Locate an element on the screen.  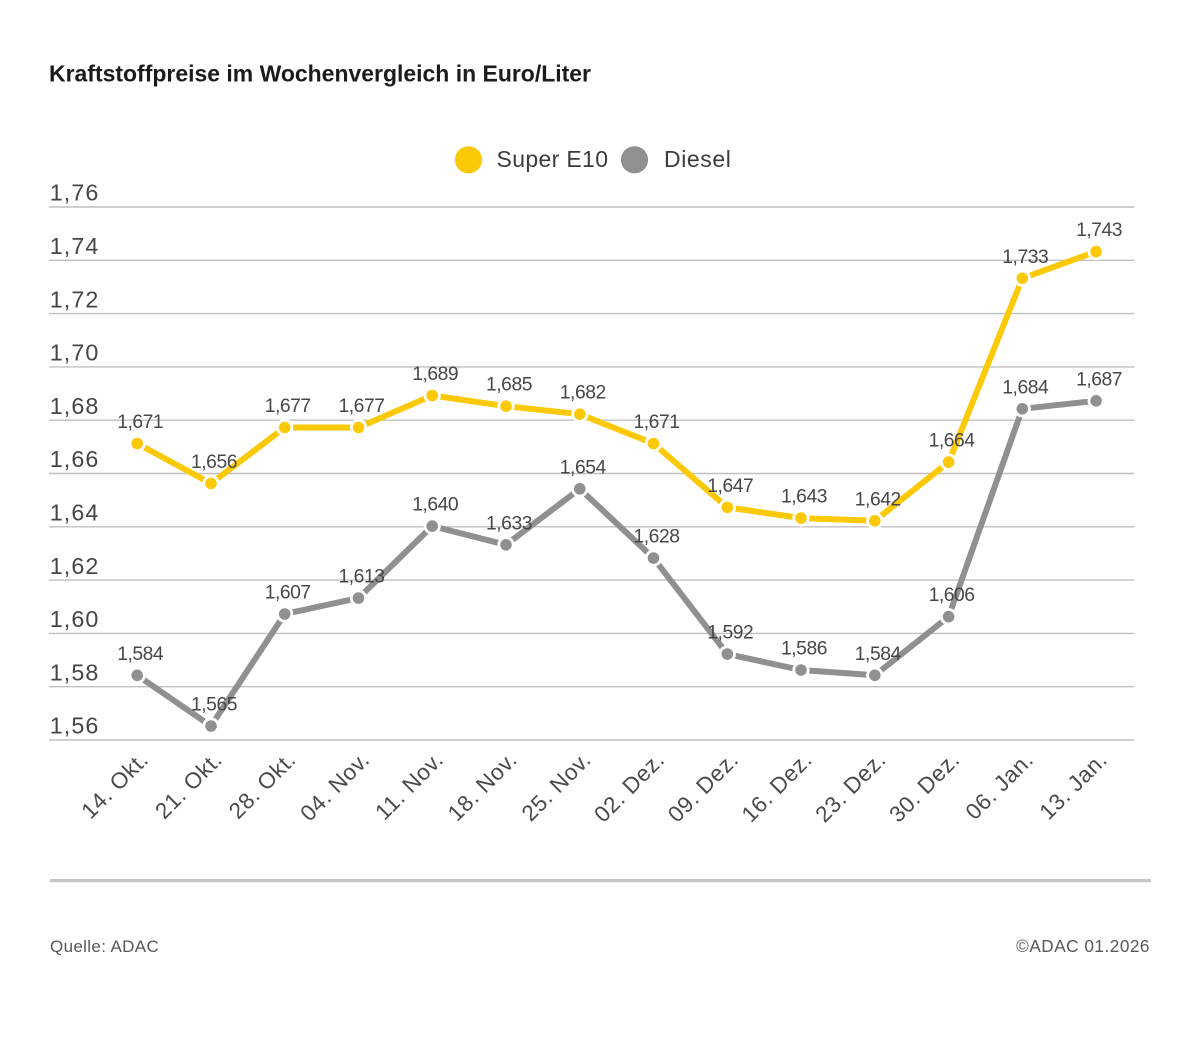
svg-text: 1,70 is located at coordinates (75, 353).